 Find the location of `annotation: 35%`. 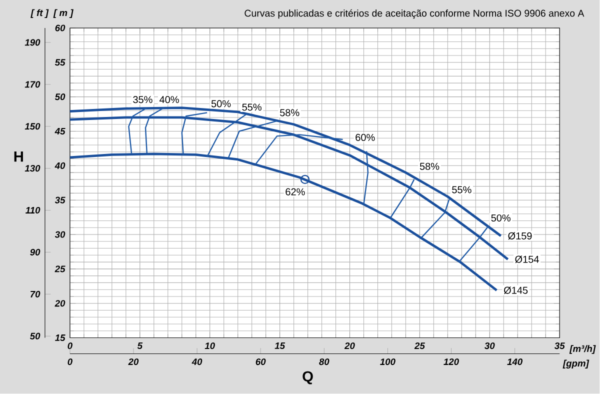

annotation: 35% is located at coordinates (142, 100).